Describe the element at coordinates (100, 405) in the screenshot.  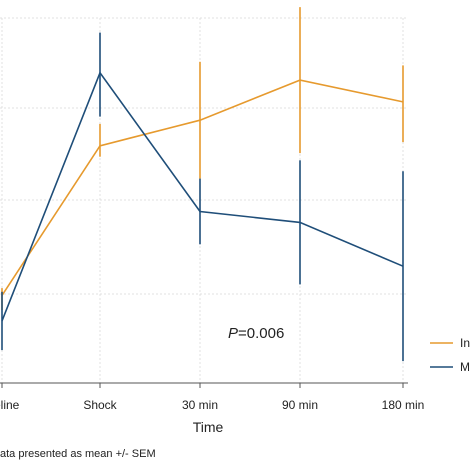
I see `x-tick-label-1: Shock` at that location.